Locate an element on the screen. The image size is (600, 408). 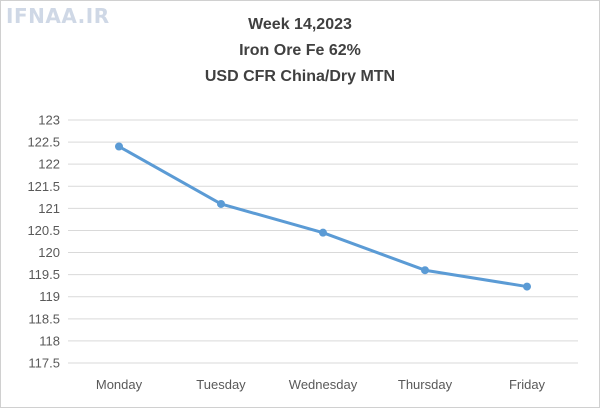
y-tick-label: 120.5 is located at coordinates (43, 230).